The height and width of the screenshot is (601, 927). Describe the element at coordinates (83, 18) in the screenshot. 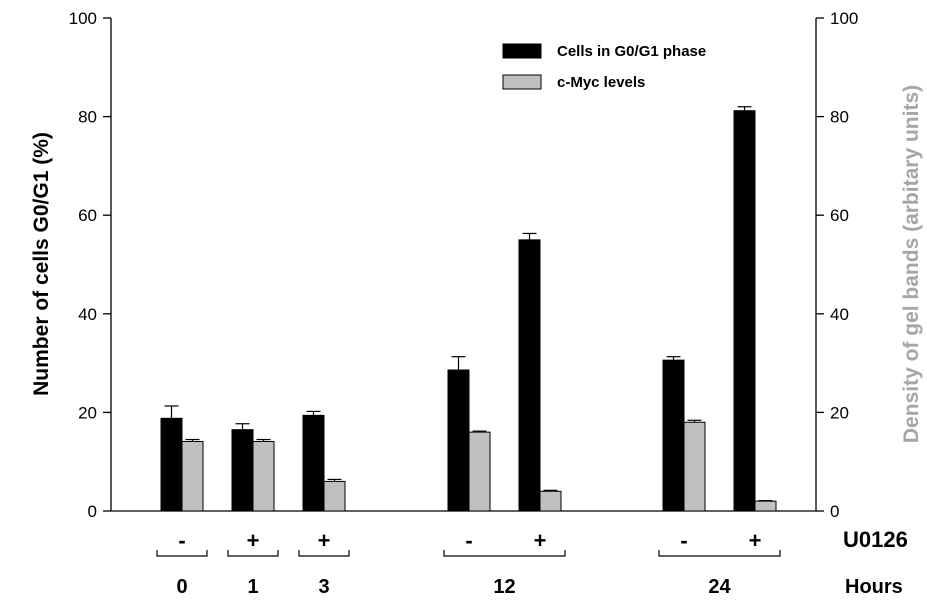

I see `left-tick-label: 100` at that location.